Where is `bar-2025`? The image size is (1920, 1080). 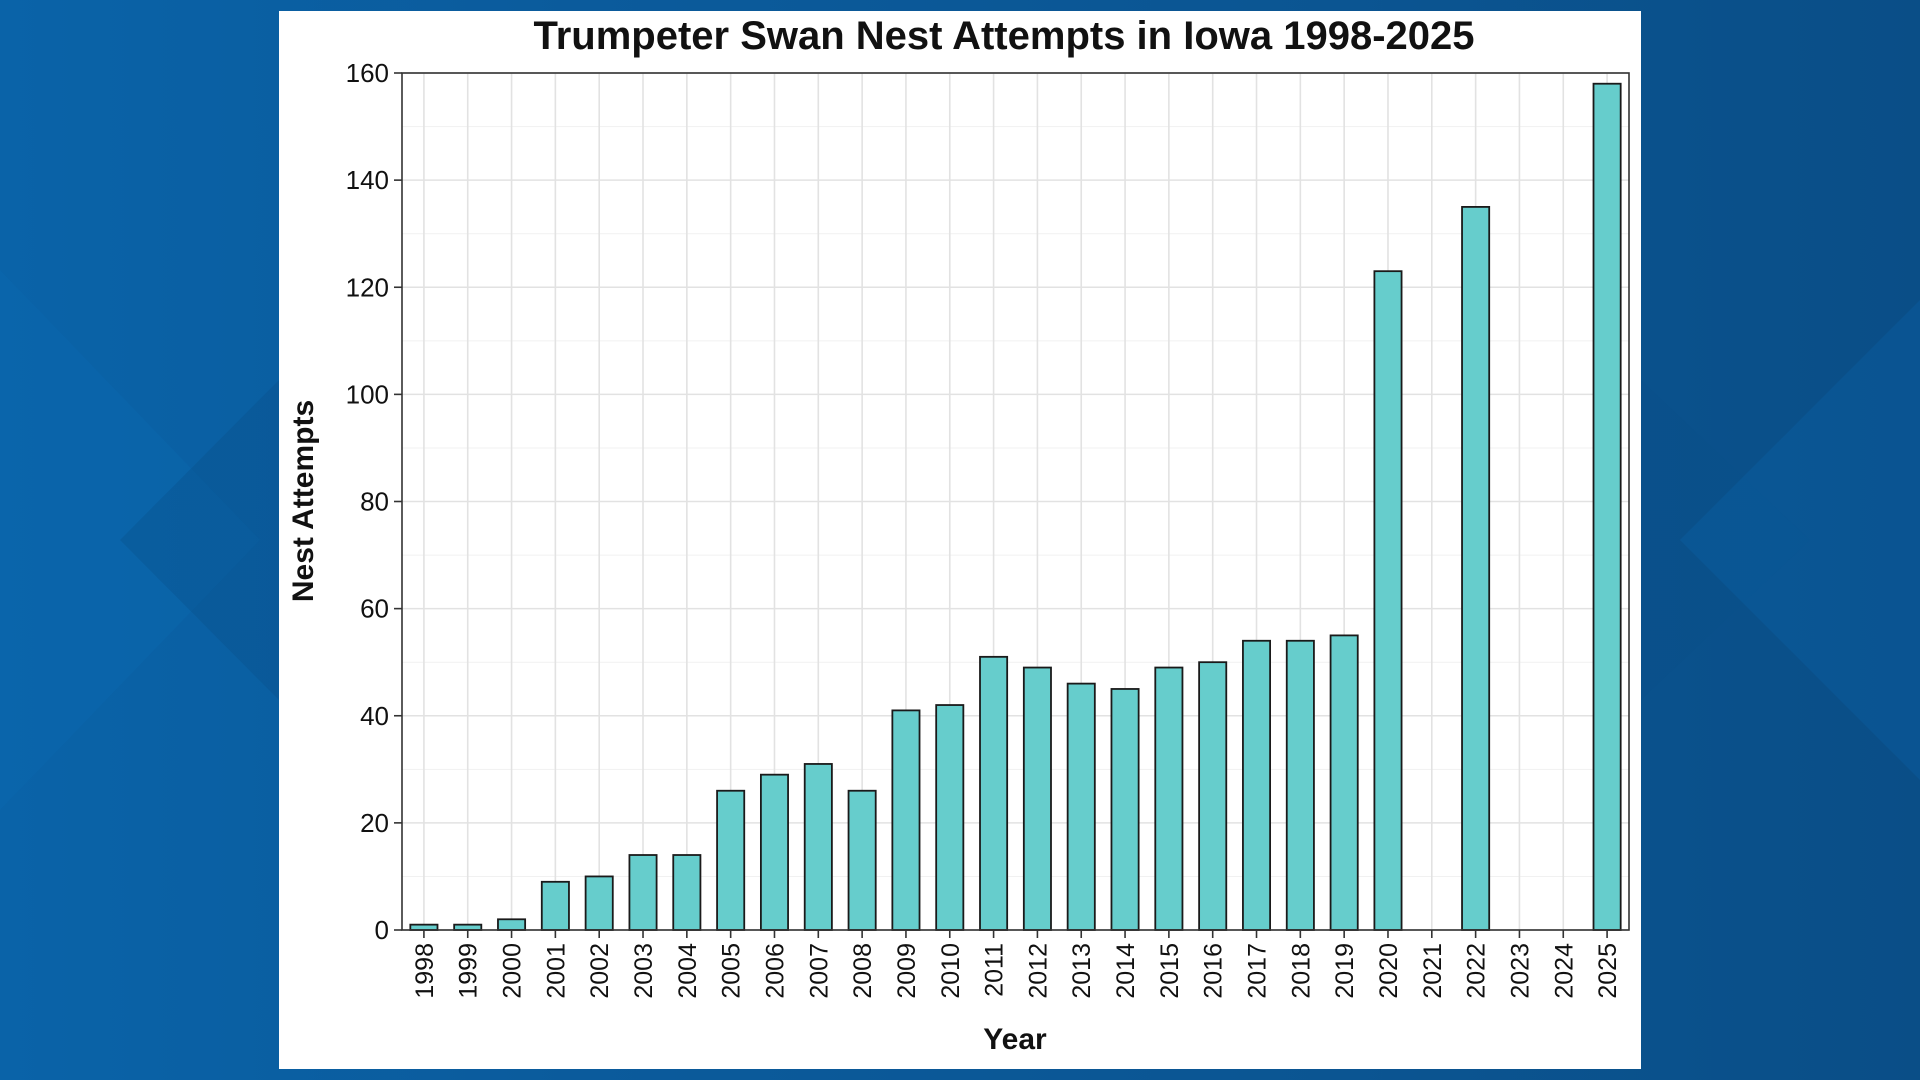 bar-2025 is located at coordinates (1607, 506).